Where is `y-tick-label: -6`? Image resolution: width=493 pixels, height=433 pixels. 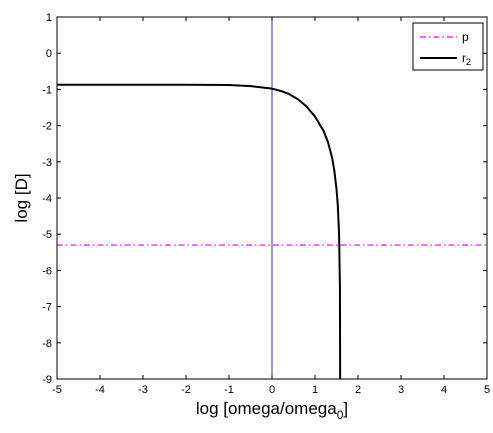
y-tick-label: -6 is located at coordinates (47, 271).